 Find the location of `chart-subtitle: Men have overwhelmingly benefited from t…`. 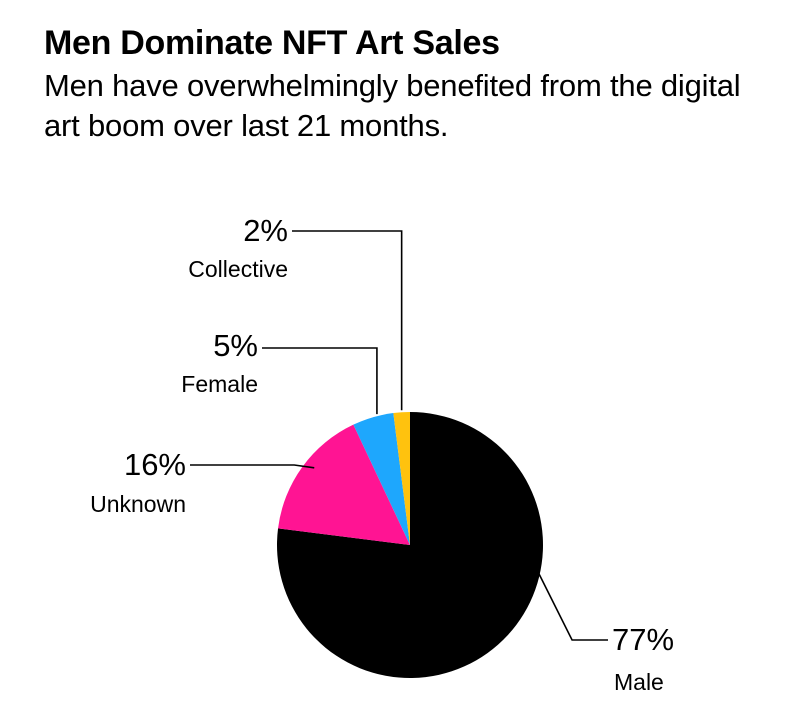

chart-subtitle: Men have overwhelmingly benefited from t… is located at coordinates (392, 105).